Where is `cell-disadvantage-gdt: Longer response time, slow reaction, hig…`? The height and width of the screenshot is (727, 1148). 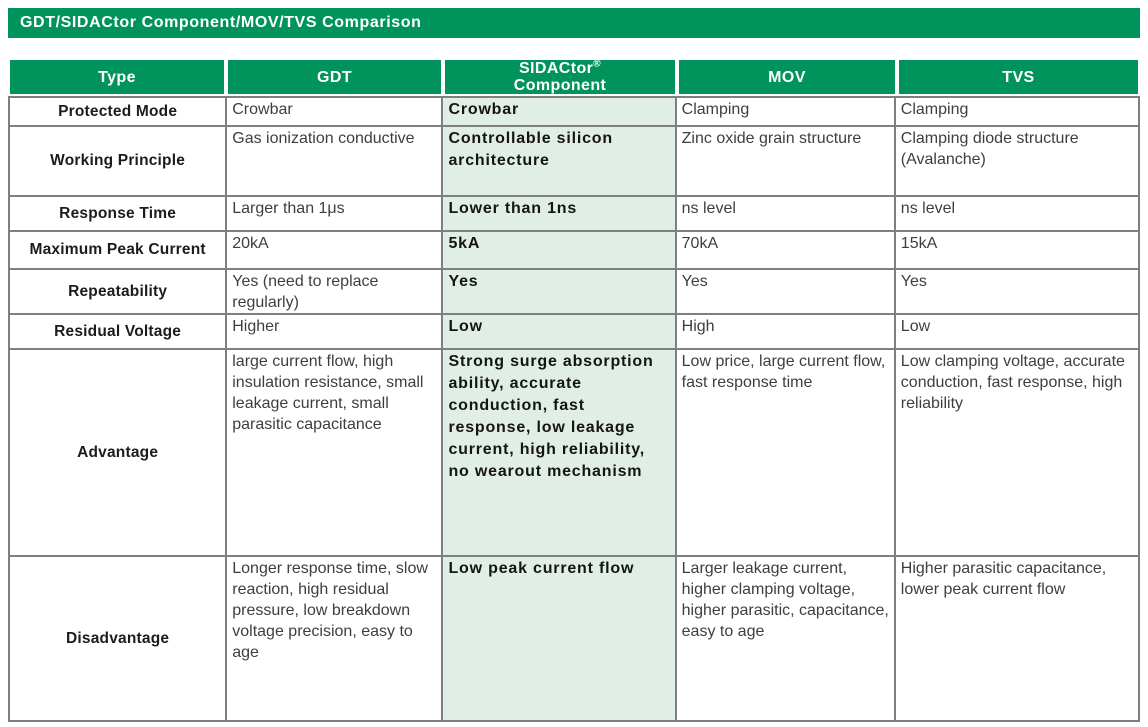
cell-disadvantage-gdt: Longer response time, slow reaction, hig… is located at coordinates (335, 638).